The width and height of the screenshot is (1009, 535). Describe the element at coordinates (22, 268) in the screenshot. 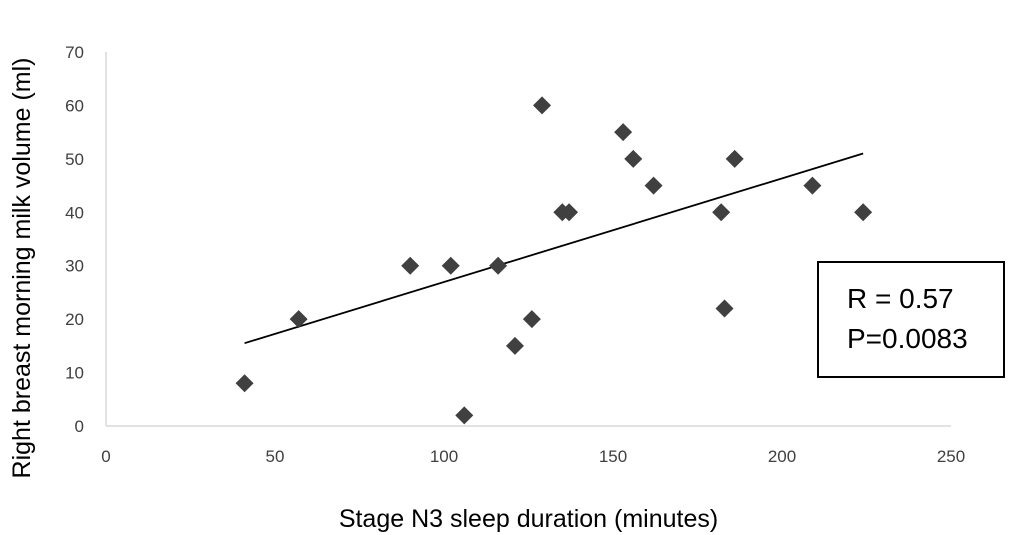

I see `y-axis-title: Right breast morning milk volume (ml)` at that location.